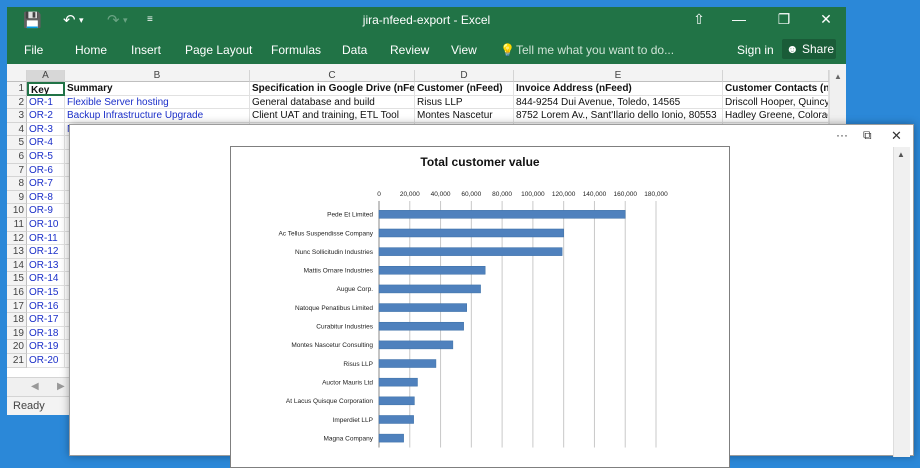 The height and width of the screenshot is (468, 920). Describe the element at coordinates (35, 386) in the screenshot. I see `sheet-prev-icon: ◀` at that location.